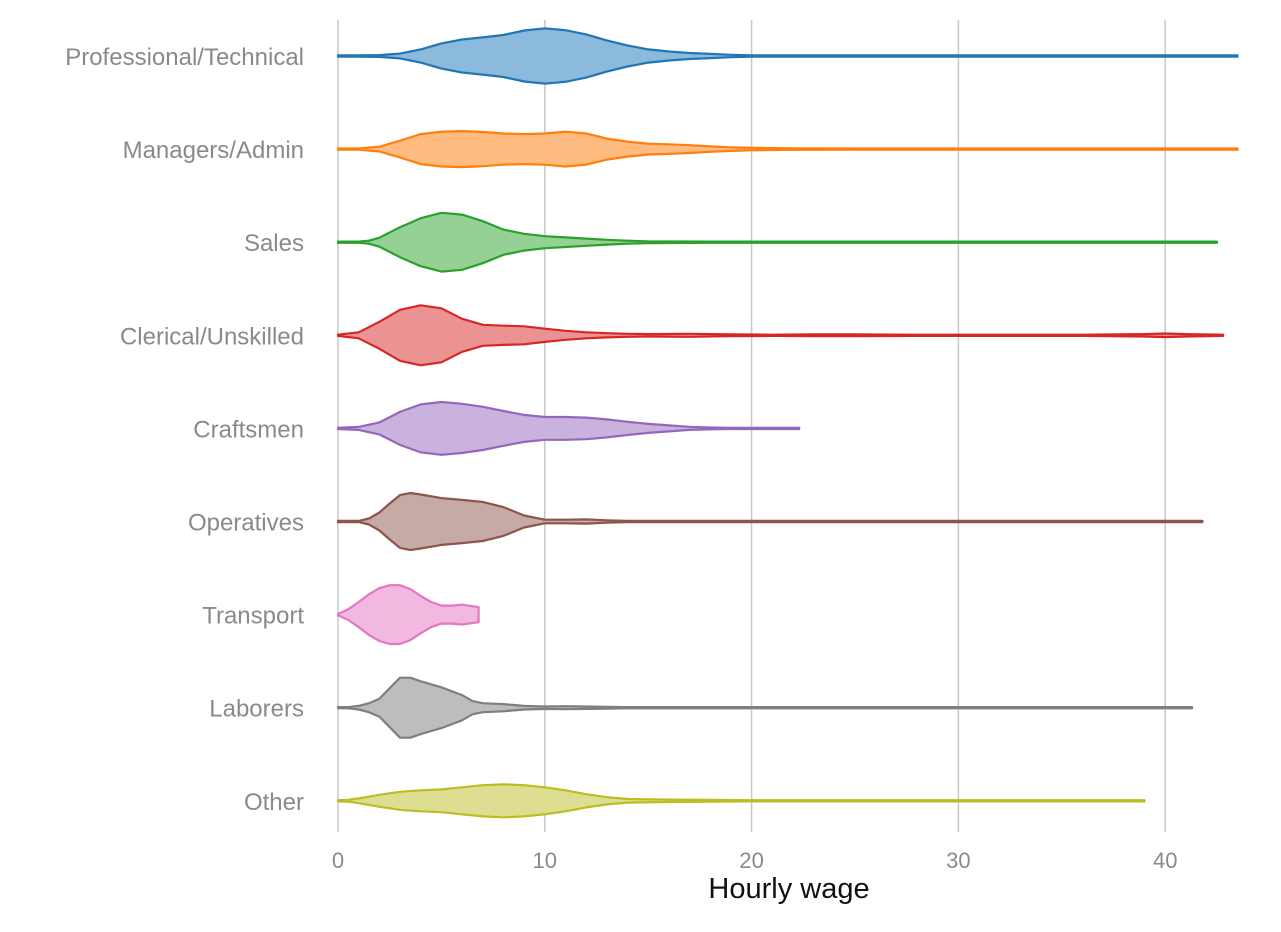 The width and height of the screenshot is (1281, 932). I want to click on violin-sales, so click(777, 242).